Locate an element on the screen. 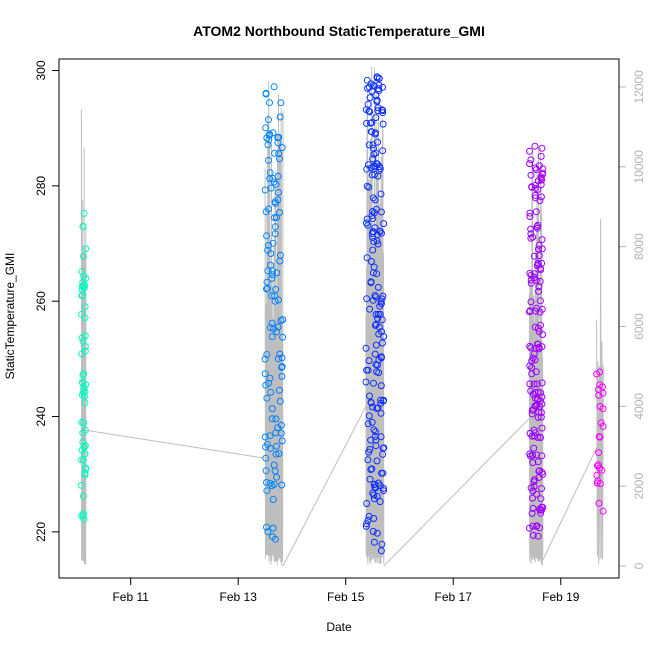 This screenshot has height=650, width=650. y-tick-label: 260 is located at coordinates (41, 301).